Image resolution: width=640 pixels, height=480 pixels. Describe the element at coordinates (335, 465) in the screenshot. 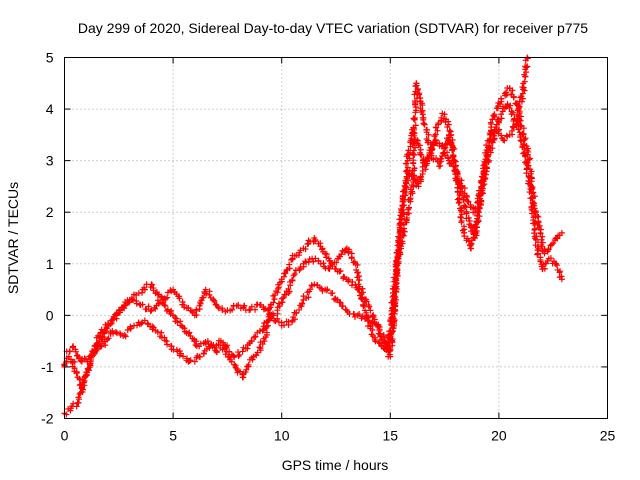

I see `x-axis-label: GPS time / hours` at that location.